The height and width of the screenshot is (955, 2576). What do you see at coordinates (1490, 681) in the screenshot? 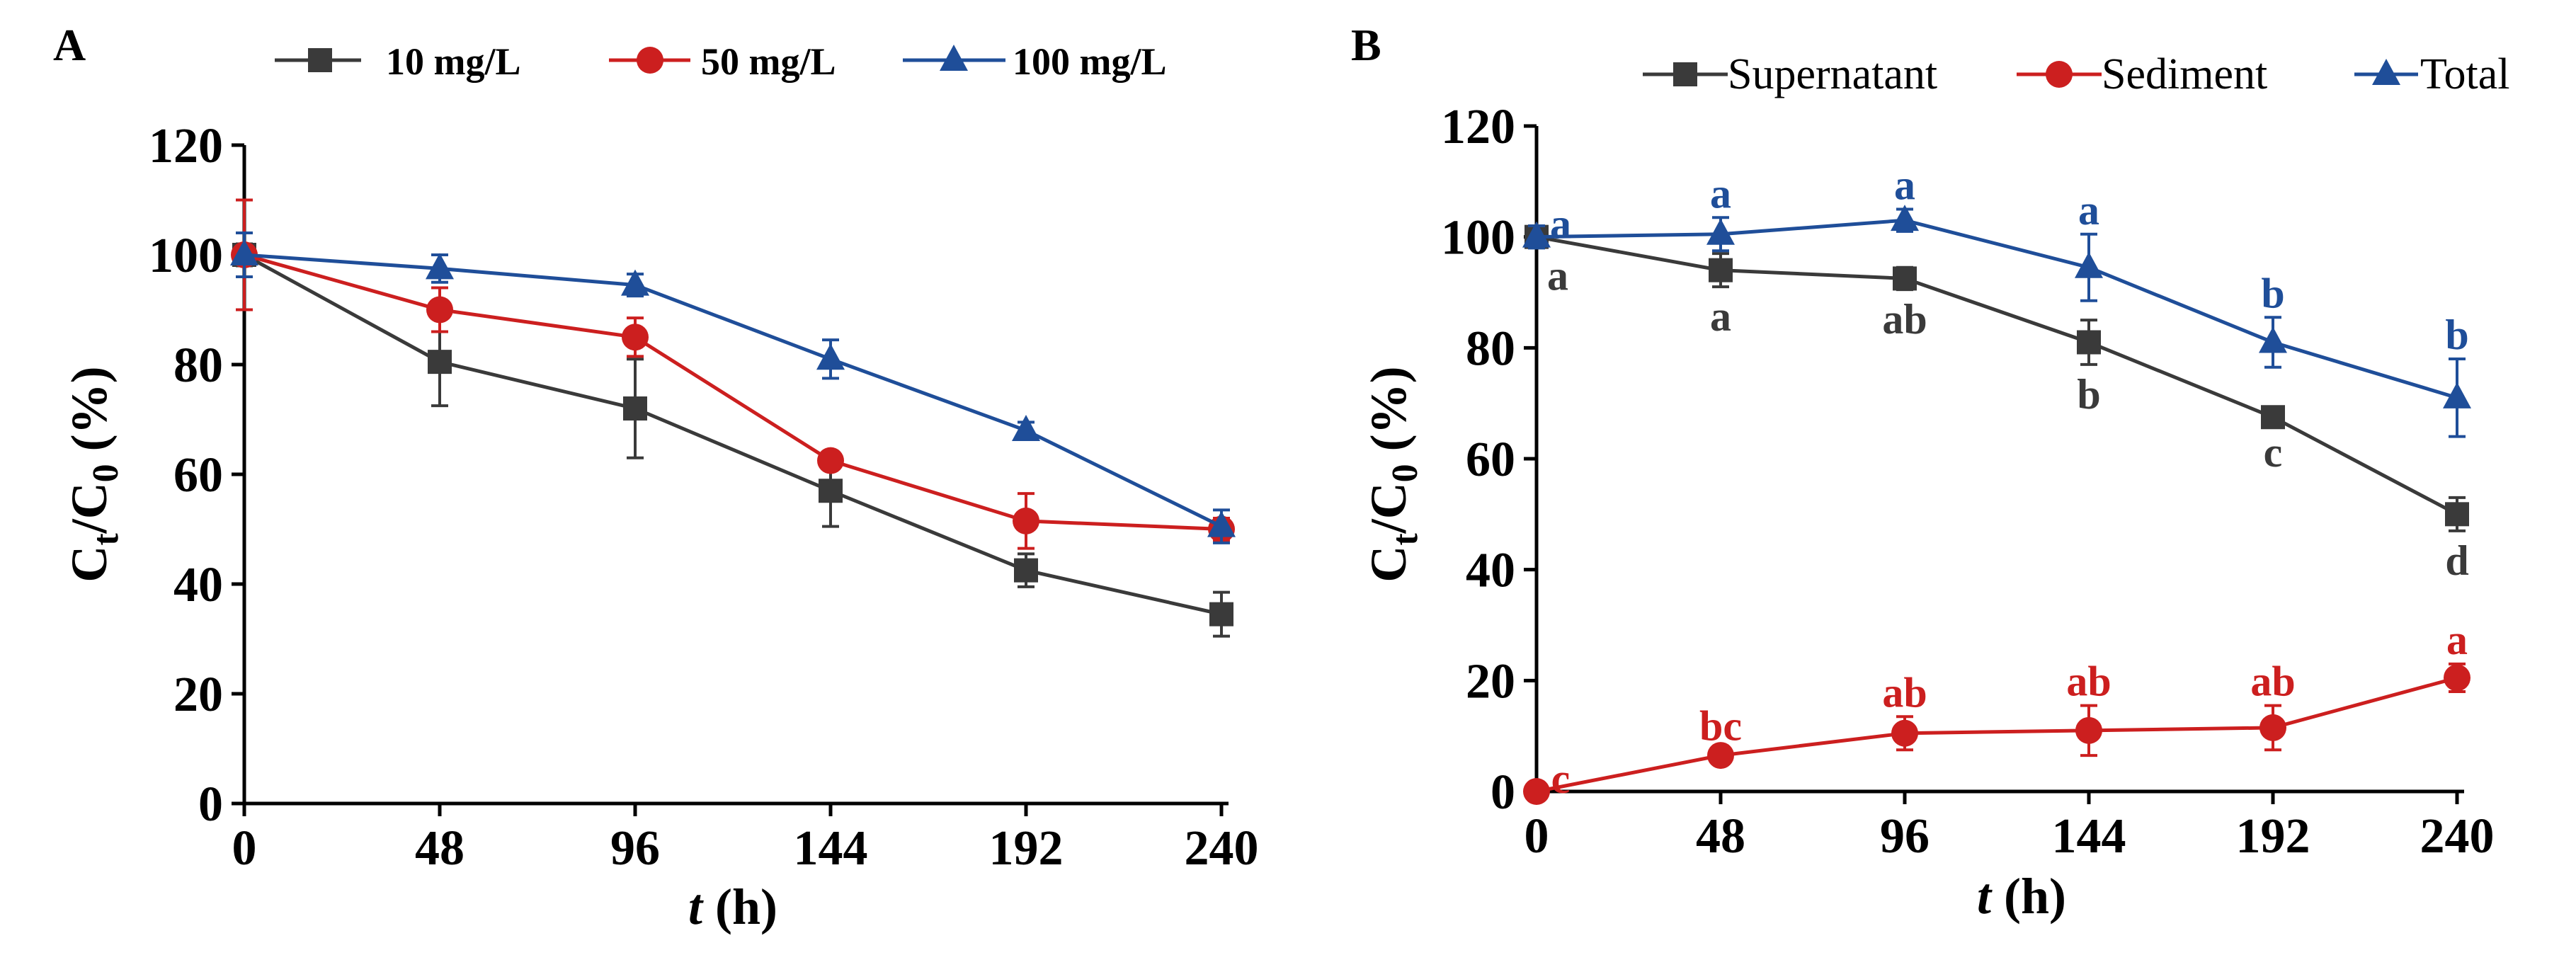
I see `y-tick-label: 20` at bounding box center [1490, 681].